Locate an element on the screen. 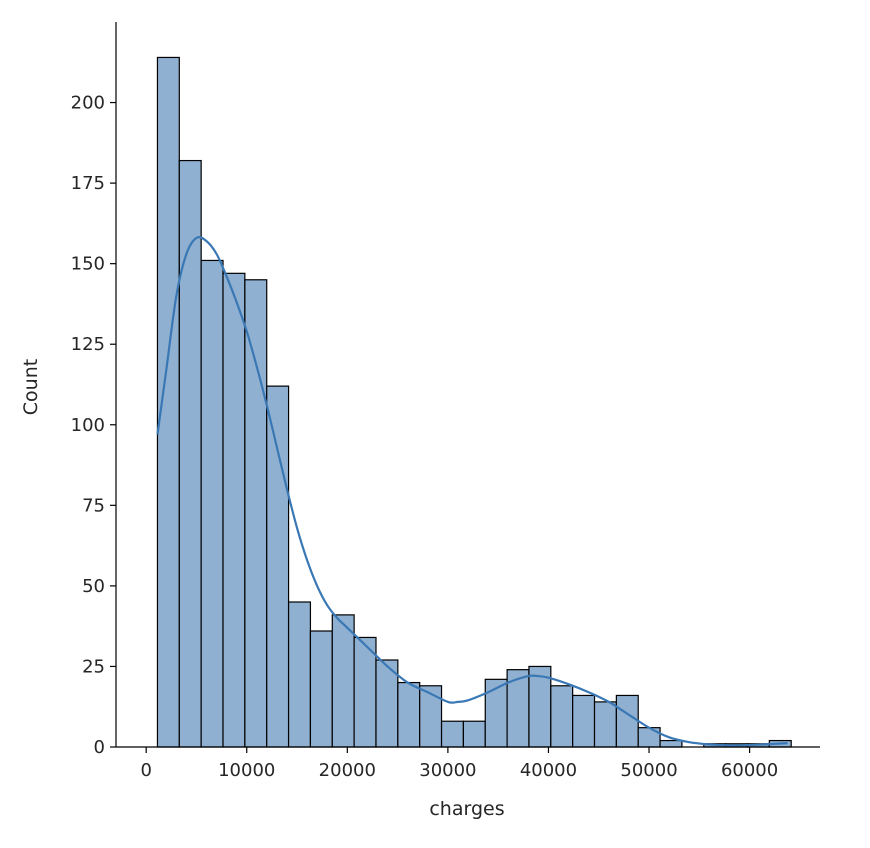  x-tick-label: 20000 is located at coordinates (347, 770).